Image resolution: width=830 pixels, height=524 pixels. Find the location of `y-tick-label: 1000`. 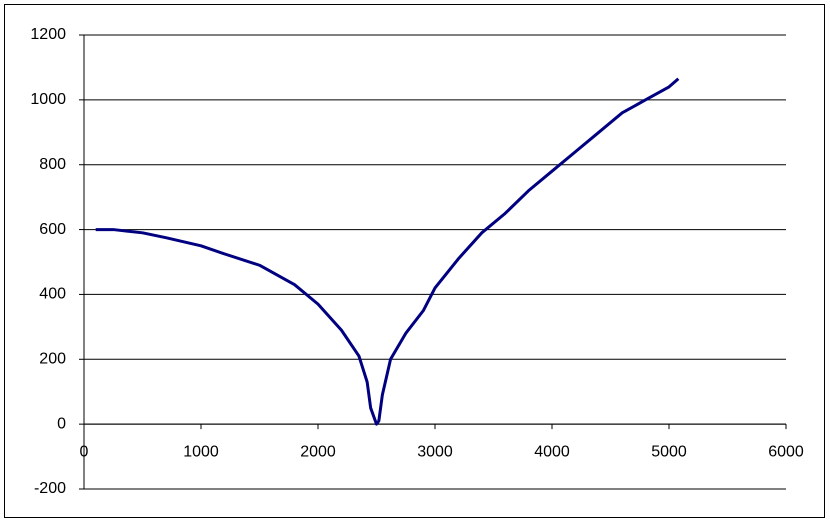

y-tick-label: 1000 is located at coordinates (48, 99).